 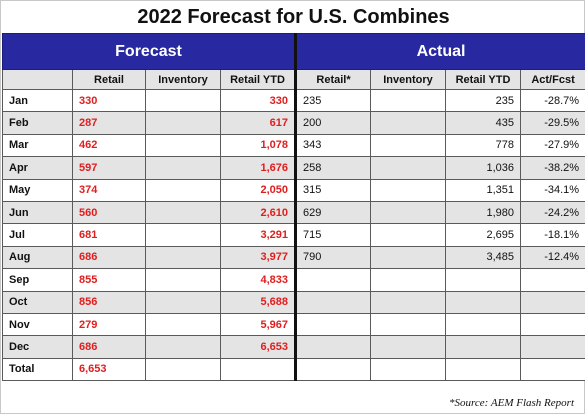 I want to click on actual-retail-ytd-cell: 435, so click(x=483, y=123).